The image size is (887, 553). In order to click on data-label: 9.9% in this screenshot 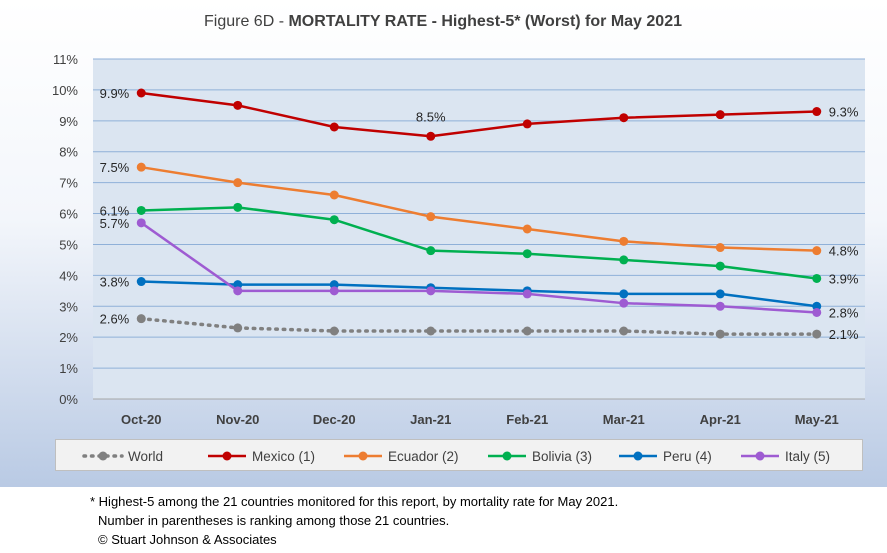, I will do `click(115, 93)`.